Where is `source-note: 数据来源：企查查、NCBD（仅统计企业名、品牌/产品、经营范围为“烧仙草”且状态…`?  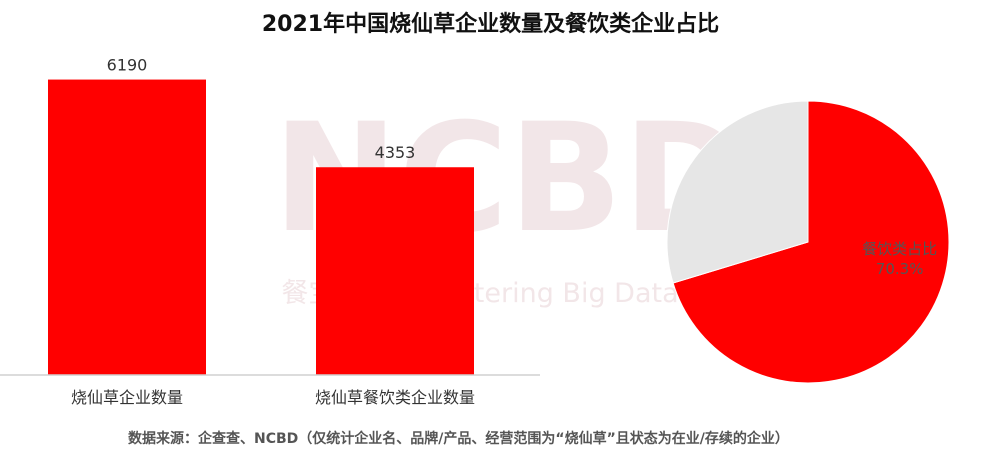
source-note: 数据来源：企查查、NCBD（仅统计企业名、品牌/产品、经营范围为“烧仙草”且状态… is located at coordinates (458, 439).